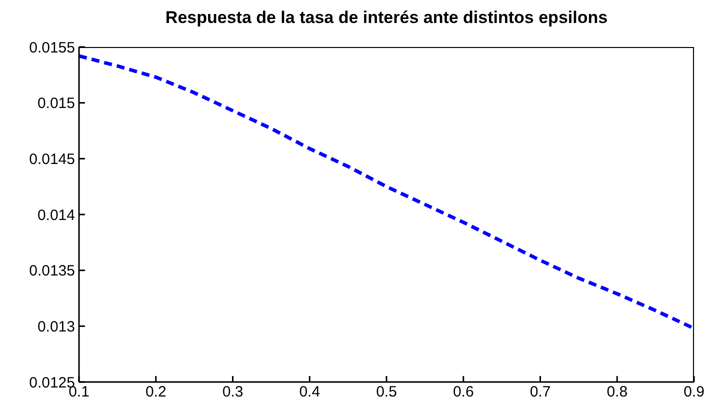  Describe the element at coordinates (617, 392) in the screenshot. I see `x-tick-label: 0.8` at that location.